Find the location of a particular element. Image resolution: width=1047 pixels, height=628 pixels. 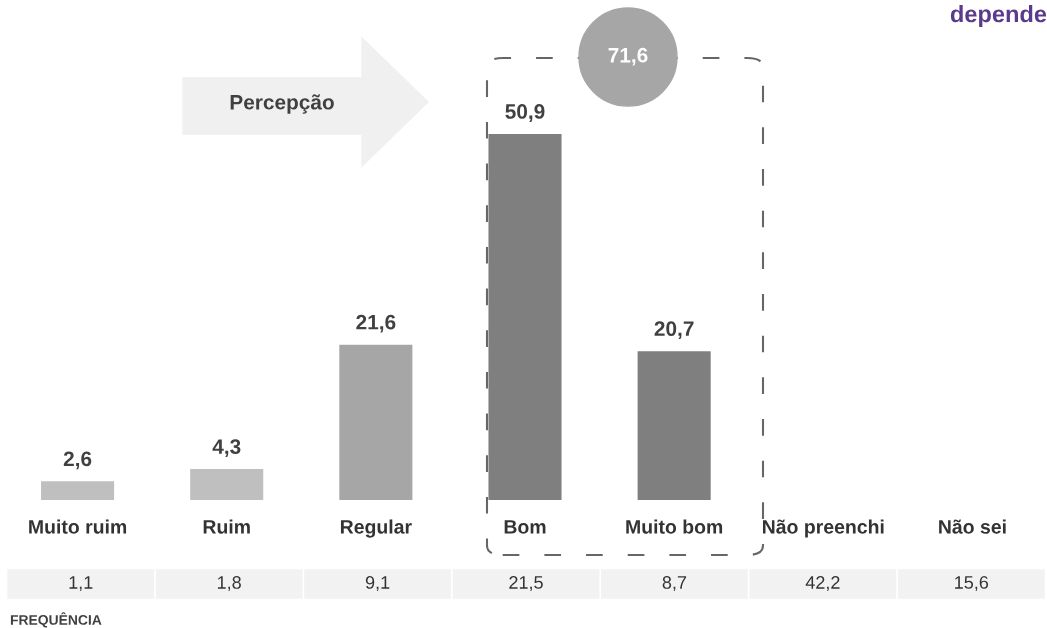

x-tick-label: Não preenchi is located at coordinates (823, 528).